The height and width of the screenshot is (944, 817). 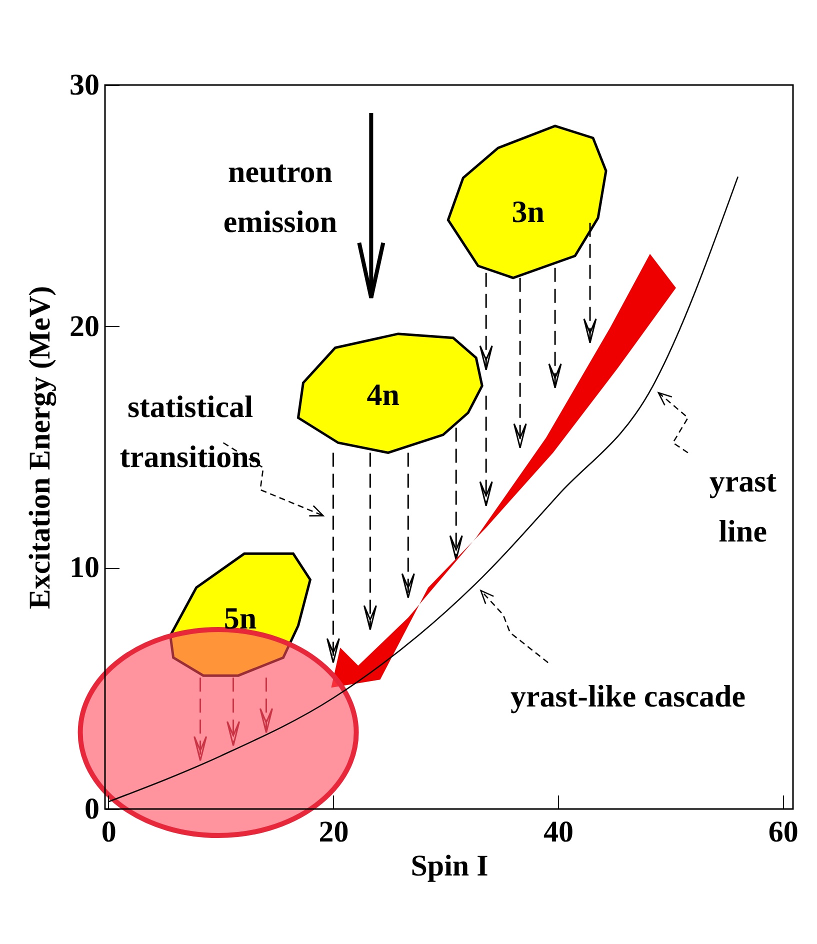 I want to click on x-tick-label: 40, so click(x=559, y=832).